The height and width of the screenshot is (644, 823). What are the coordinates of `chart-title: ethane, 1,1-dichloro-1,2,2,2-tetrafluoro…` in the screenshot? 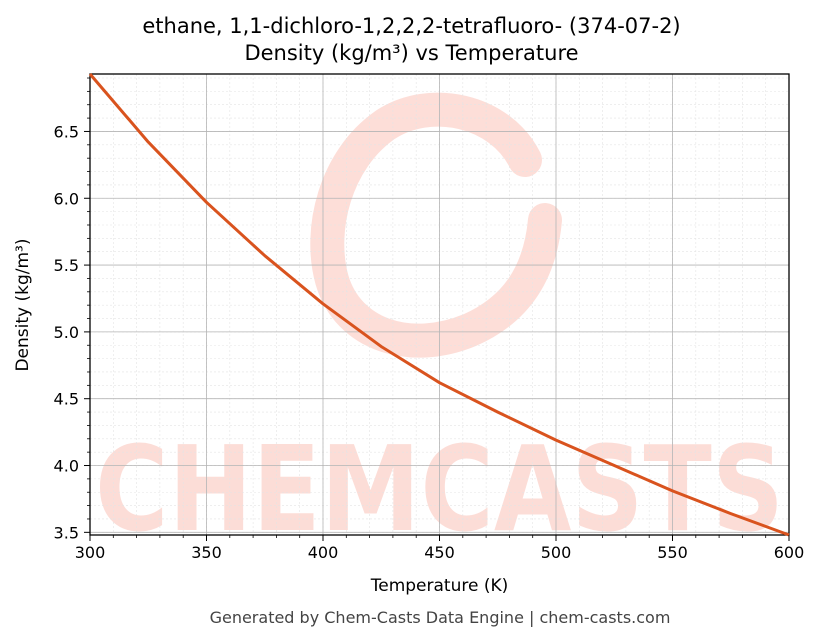 It's located at (411, 26).